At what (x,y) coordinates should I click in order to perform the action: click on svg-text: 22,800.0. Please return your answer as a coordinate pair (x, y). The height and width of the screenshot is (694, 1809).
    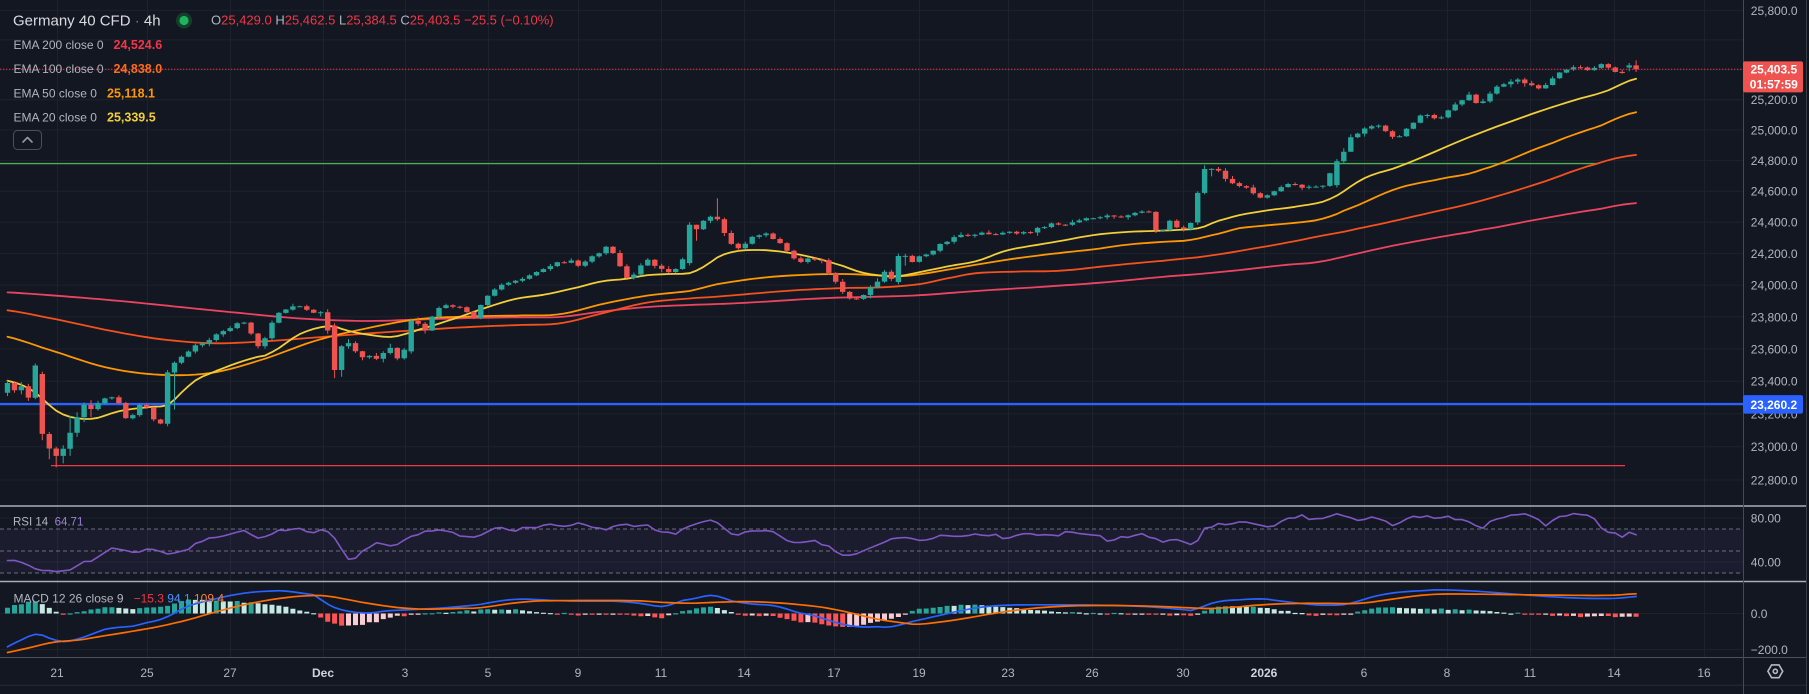
    Looking at the image, I should click on (1774, 480).